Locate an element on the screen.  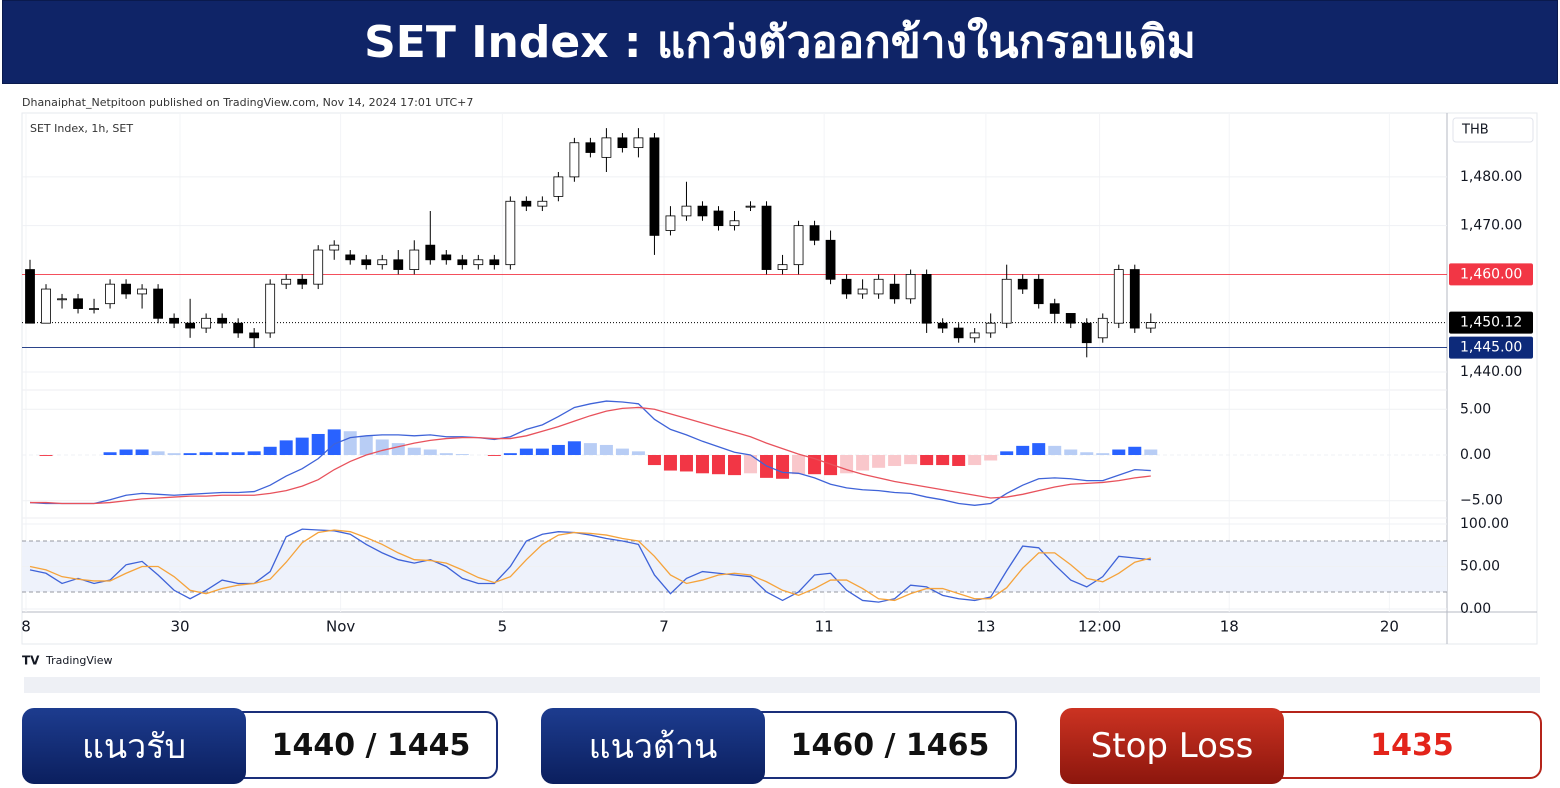
price-label: 1,460.00 is located at coordinates (1491, 274).